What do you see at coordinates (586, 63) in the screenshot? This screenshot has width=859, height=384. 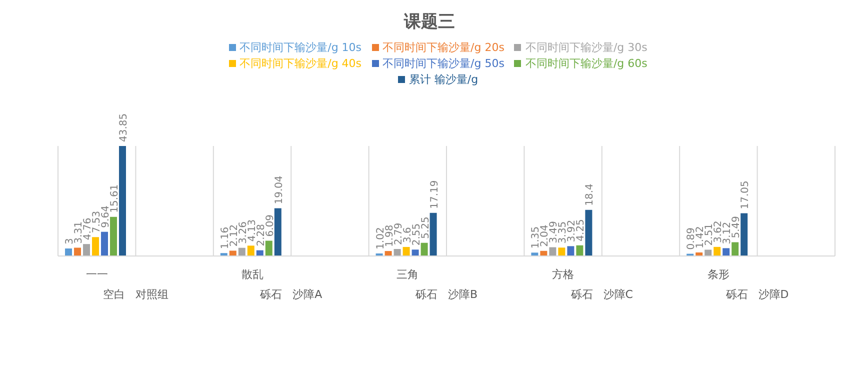 I see `legend-label: 不同时间下输沙量/g 60s` at bounding box center [586, 63].